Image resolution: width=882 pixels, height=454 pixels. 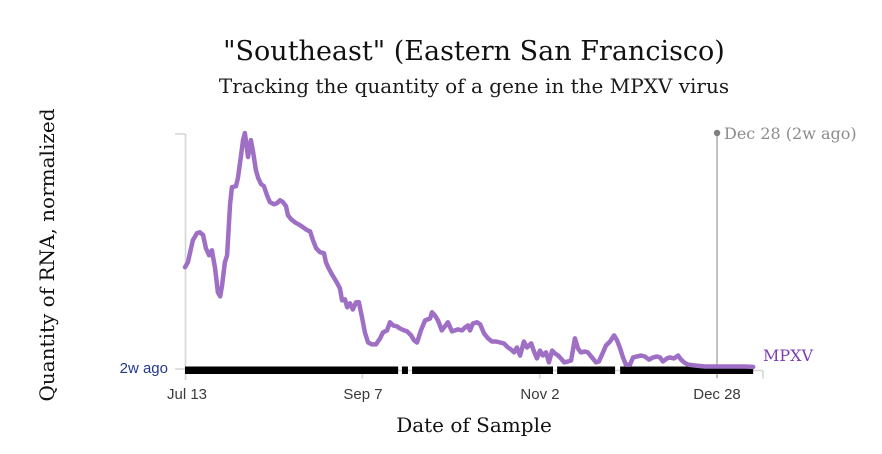 What do you see at coordinates (363, 394) in the screenshot?
I see `x-tick-label-sep7: Sep 7` at bounding box center [363, 394].